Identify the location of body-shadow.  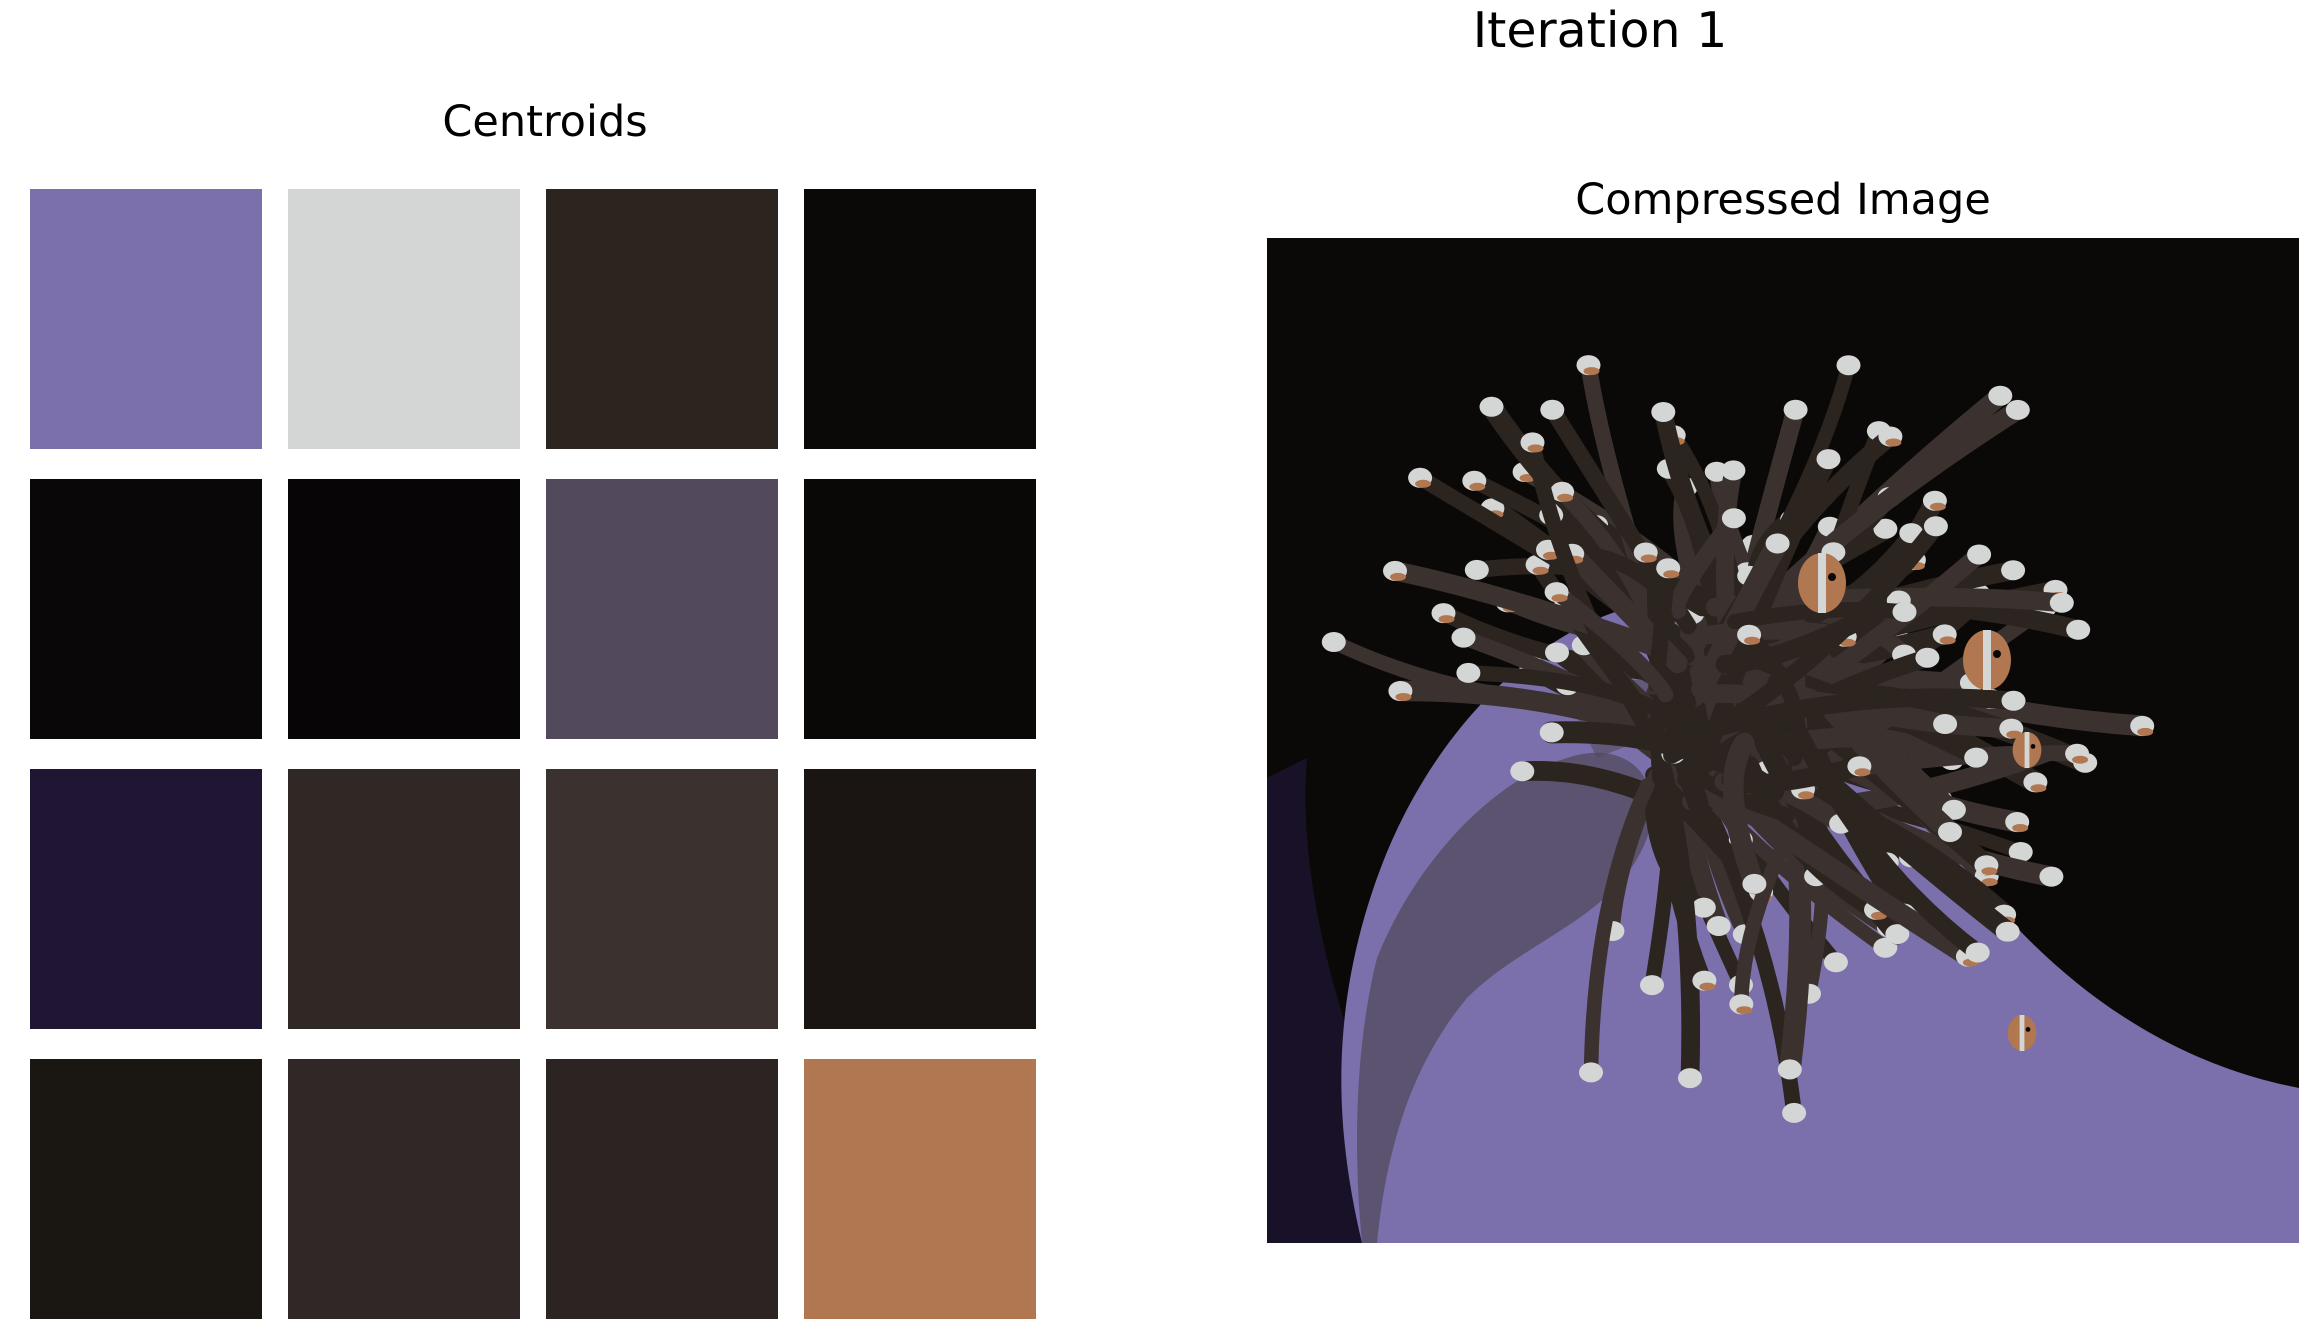
(1505, 997).